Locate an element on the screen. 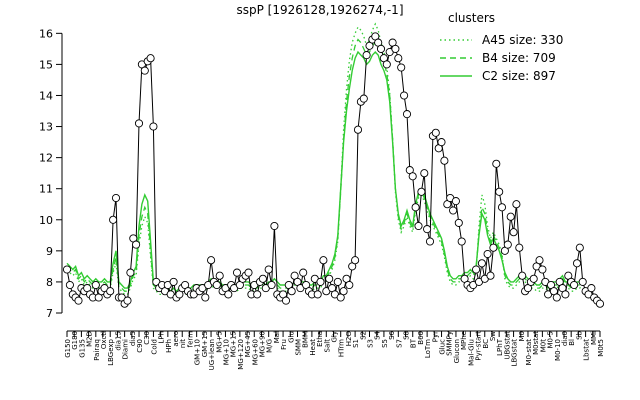 The height and width of the screenshot is (400, 640). x-tick-label: SMM is located at coordinates (298, 347).